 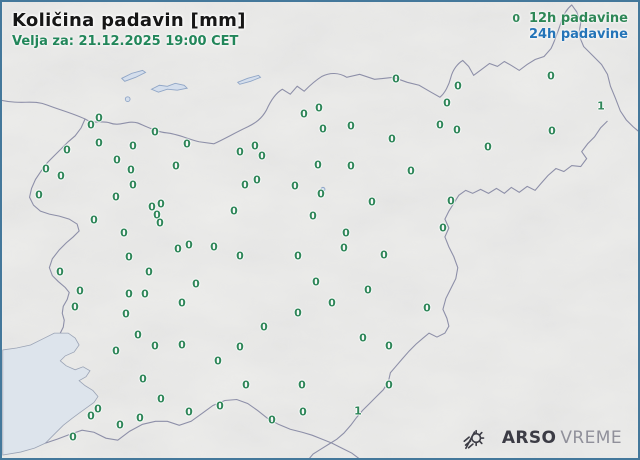 I want to click on legend-row-12h: 0 12h padavine, so click(x=570, y=19).